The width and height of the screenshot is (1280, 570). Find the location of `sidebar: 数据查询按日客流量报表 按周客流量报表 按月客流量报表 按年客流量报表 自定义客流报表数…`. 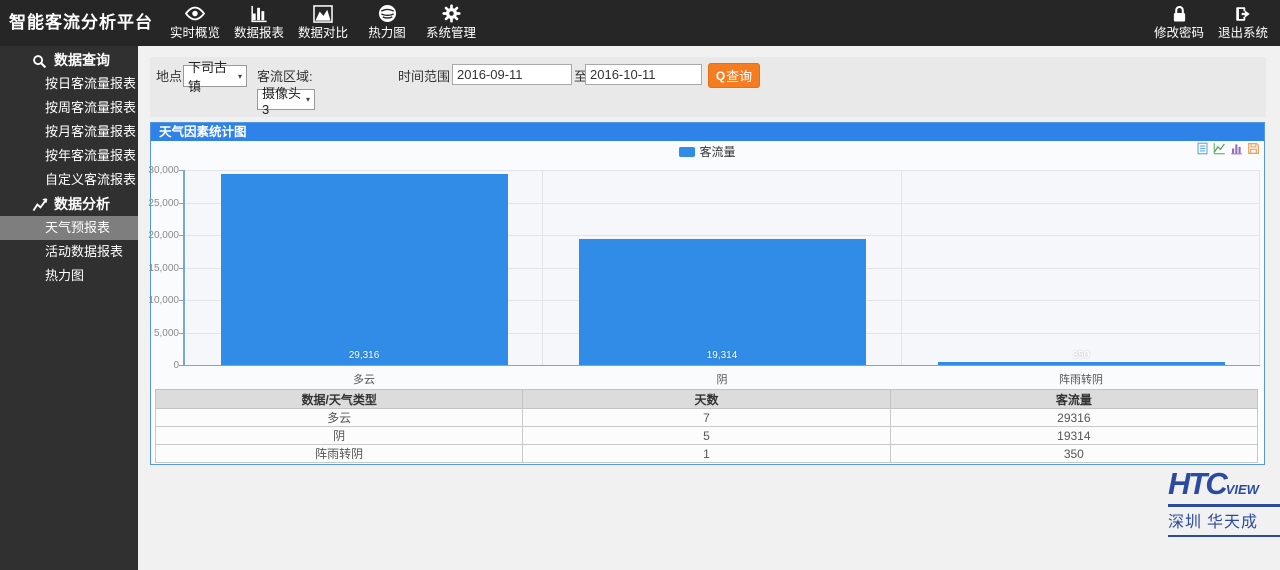

sidebar: 数据查询按日客流量报表 按周客流量报表 按月客流量报表 按年客流量报表 自定义客流报表数… is located at coordinates (69, 308).